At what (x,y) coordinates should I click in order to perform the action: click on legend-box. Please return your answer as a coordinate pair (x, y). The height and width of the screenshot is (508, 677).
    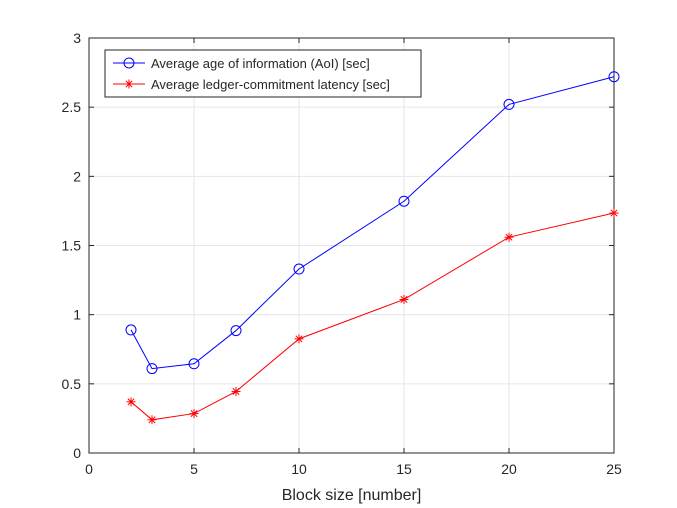
    Looking at the image, I should click on (263, 73).